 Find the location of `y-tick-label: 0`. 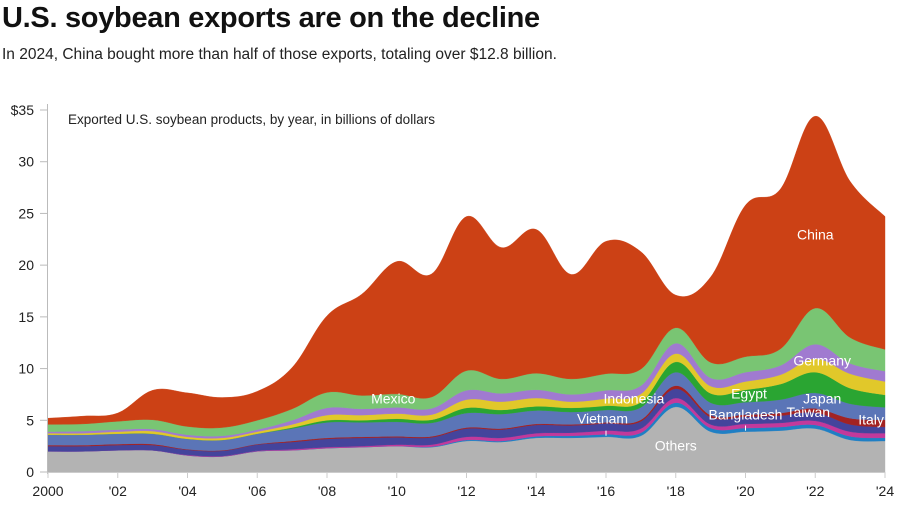

y-tick-label: 0 is located at coordinates (30, 472).